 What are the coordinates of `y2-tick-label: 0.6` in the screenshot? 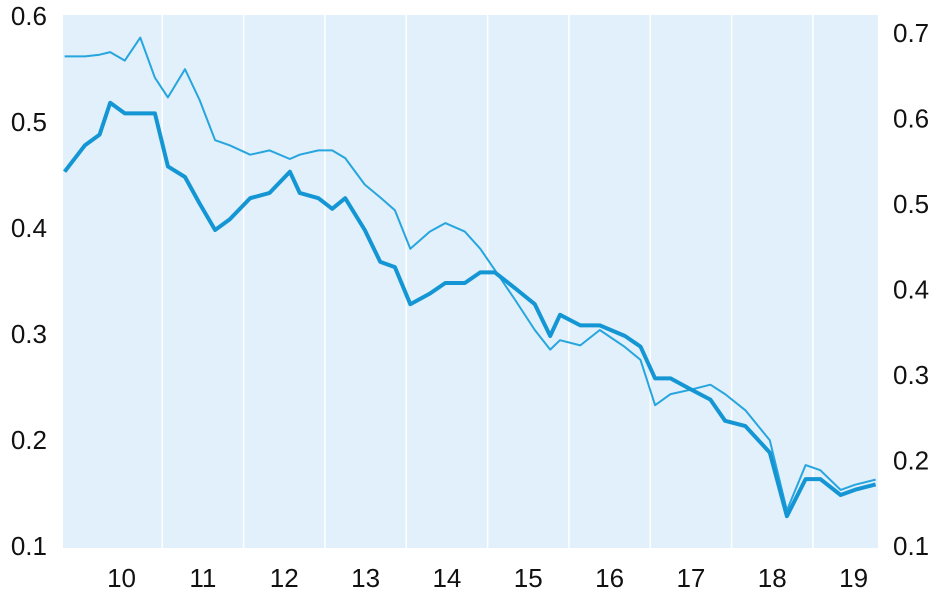 It's located at (911, 118).